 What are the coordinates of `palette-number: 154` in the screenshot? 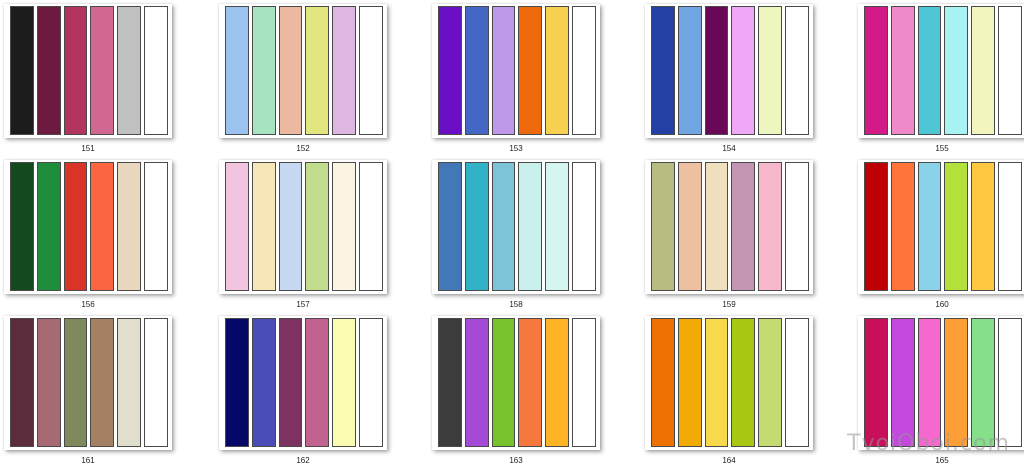 It's located at (729, 148).